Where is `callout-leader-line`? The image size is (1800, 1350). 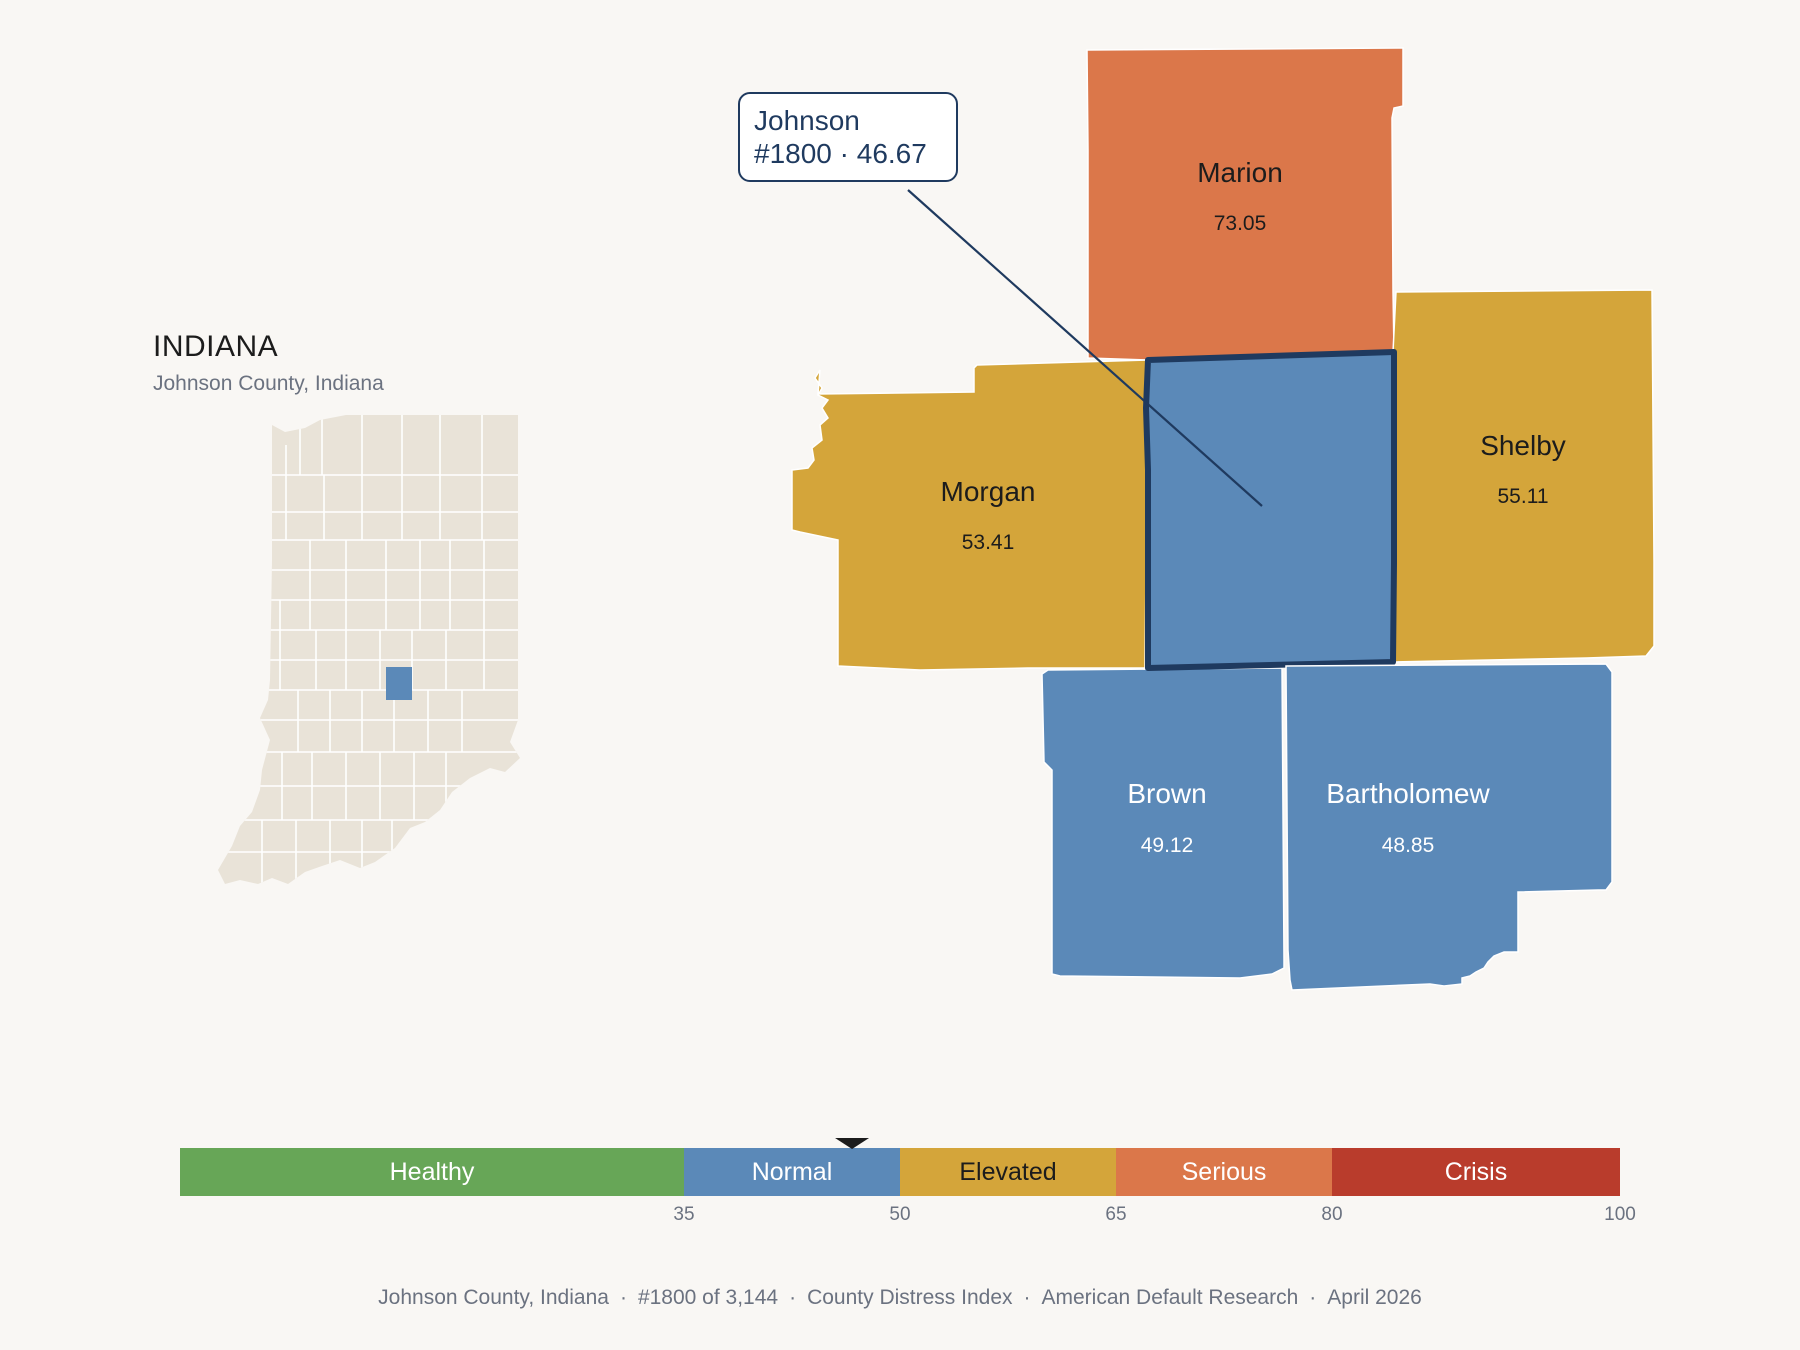 callout-leader-line is located at coordinates (1085, 348).